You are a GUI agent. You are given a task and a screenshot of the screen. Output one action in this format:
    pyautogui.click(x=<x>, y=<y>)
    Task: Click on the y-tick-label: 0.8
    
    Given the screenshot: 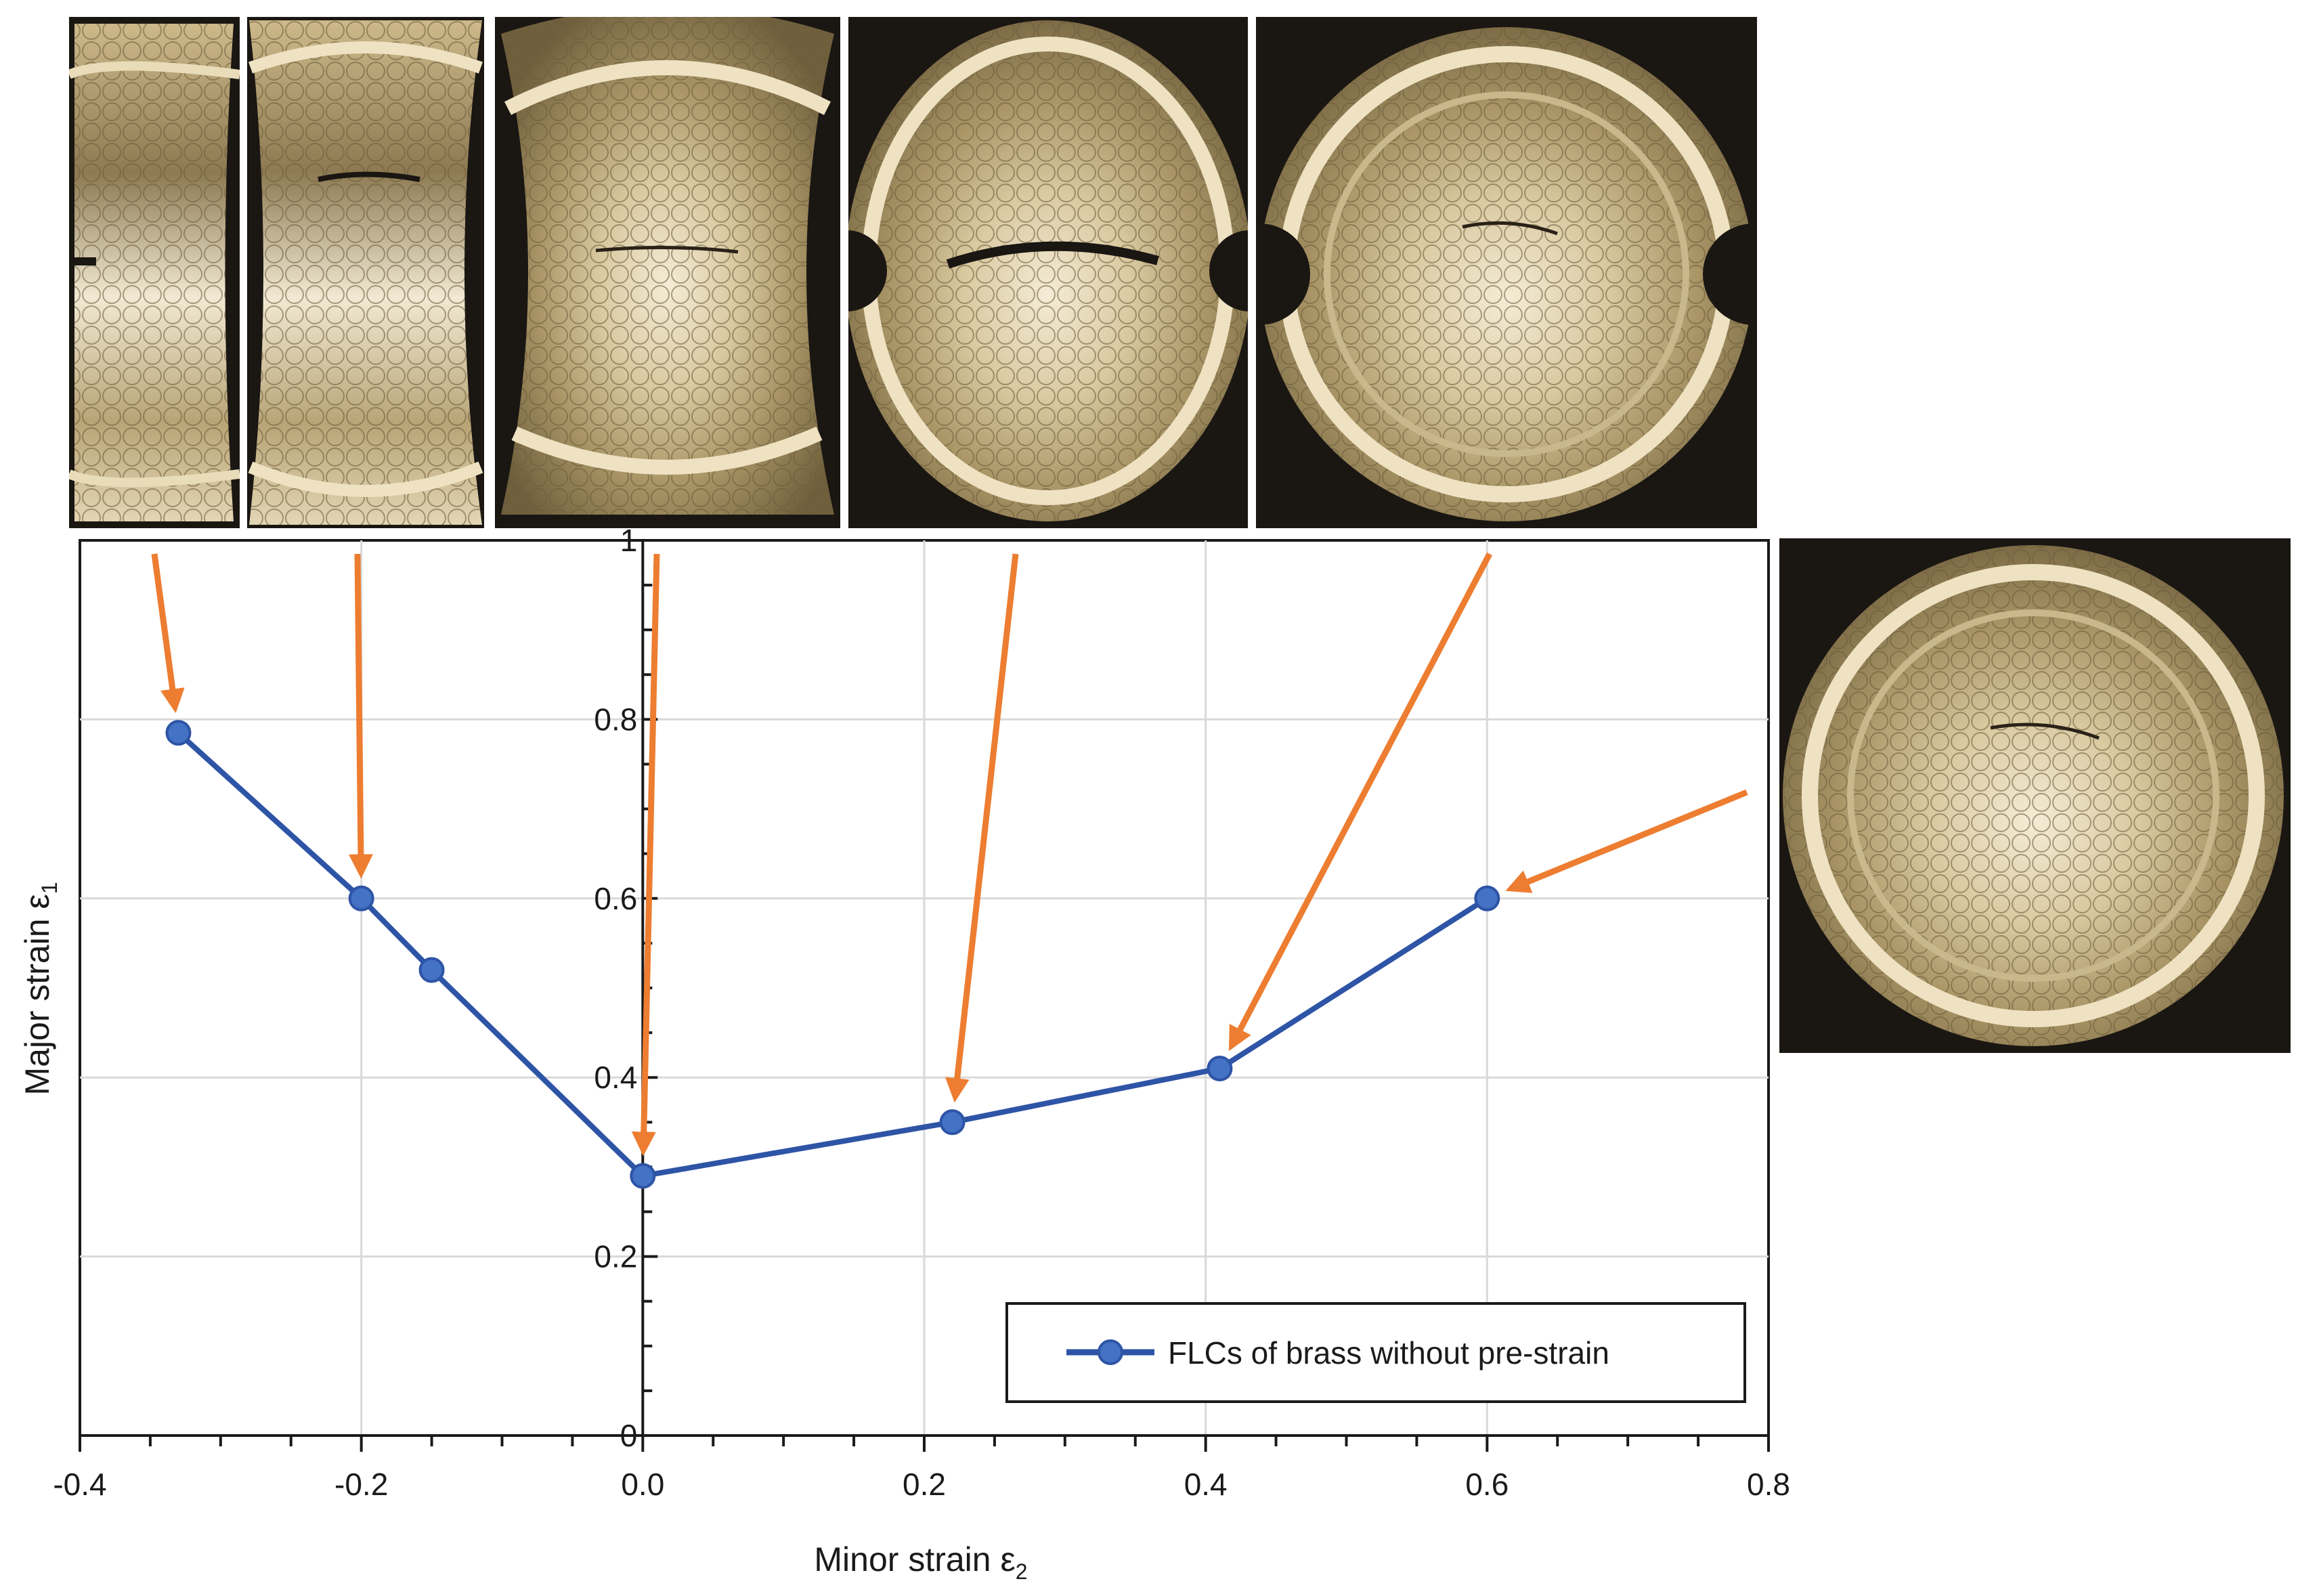 What is the action you would take?
    pyautogui.click(x=615, y=720)
    